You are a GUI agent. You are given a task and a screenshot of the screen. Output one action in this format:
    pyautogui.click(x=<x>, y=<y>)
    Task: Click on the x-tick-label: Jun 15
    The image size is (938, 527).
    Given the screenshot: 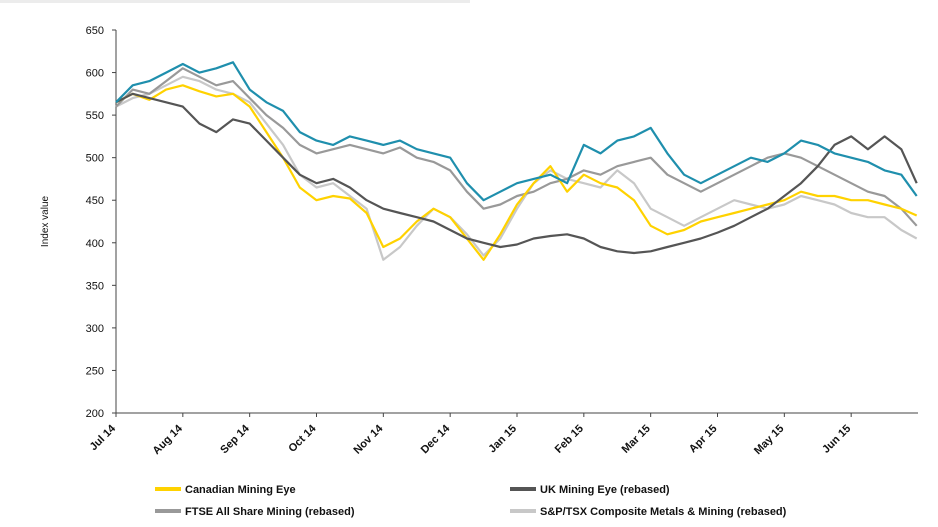 What is the action you would take?
    pyautogui.click(x=836, y=439)
    